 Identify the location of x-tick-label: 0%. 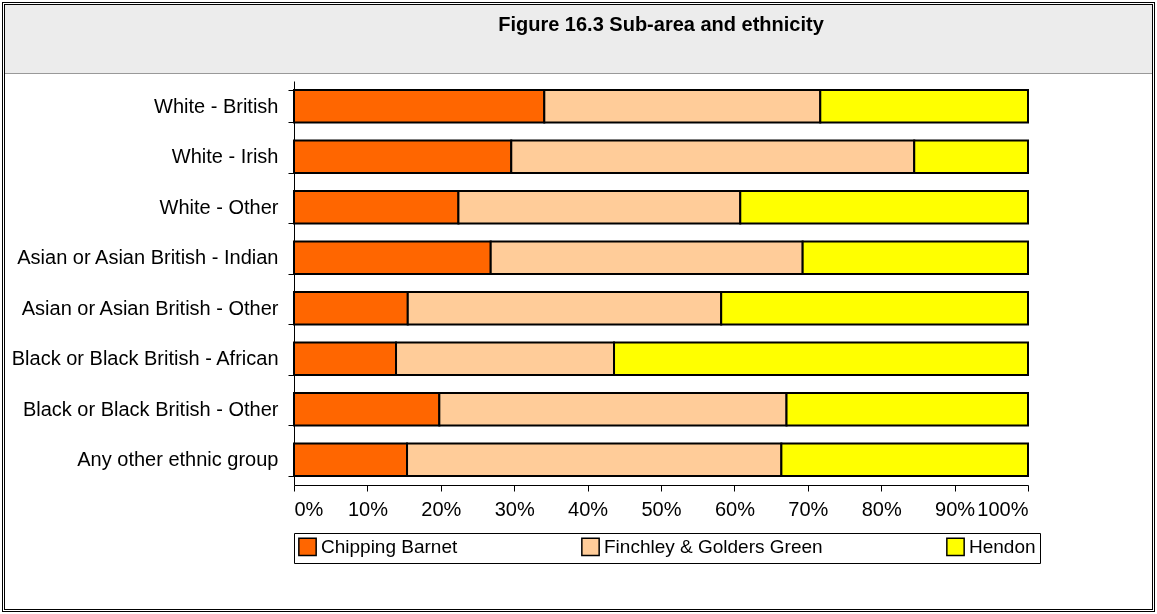
(309, 508).